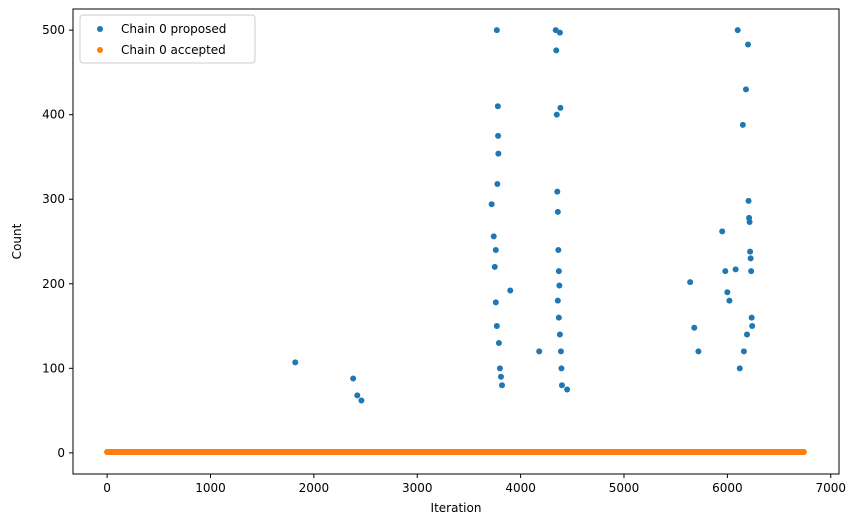 This screenshot has width=859, height=525. Describe the element at coordinates (61, 453) in the screenshot. I see `y-tick-label: 0` at that location.